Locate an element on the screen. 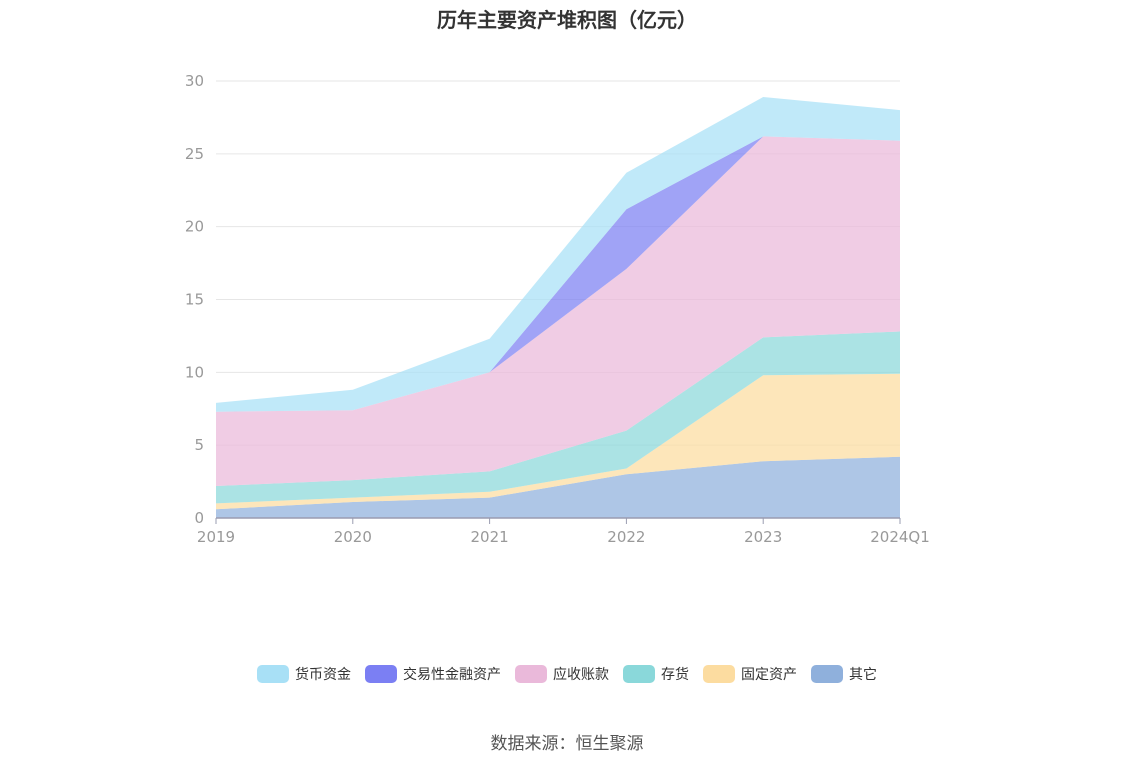 This screenshot has width=1134, height=766. y-tick-label: 30 is located at coordinates (194, 81).